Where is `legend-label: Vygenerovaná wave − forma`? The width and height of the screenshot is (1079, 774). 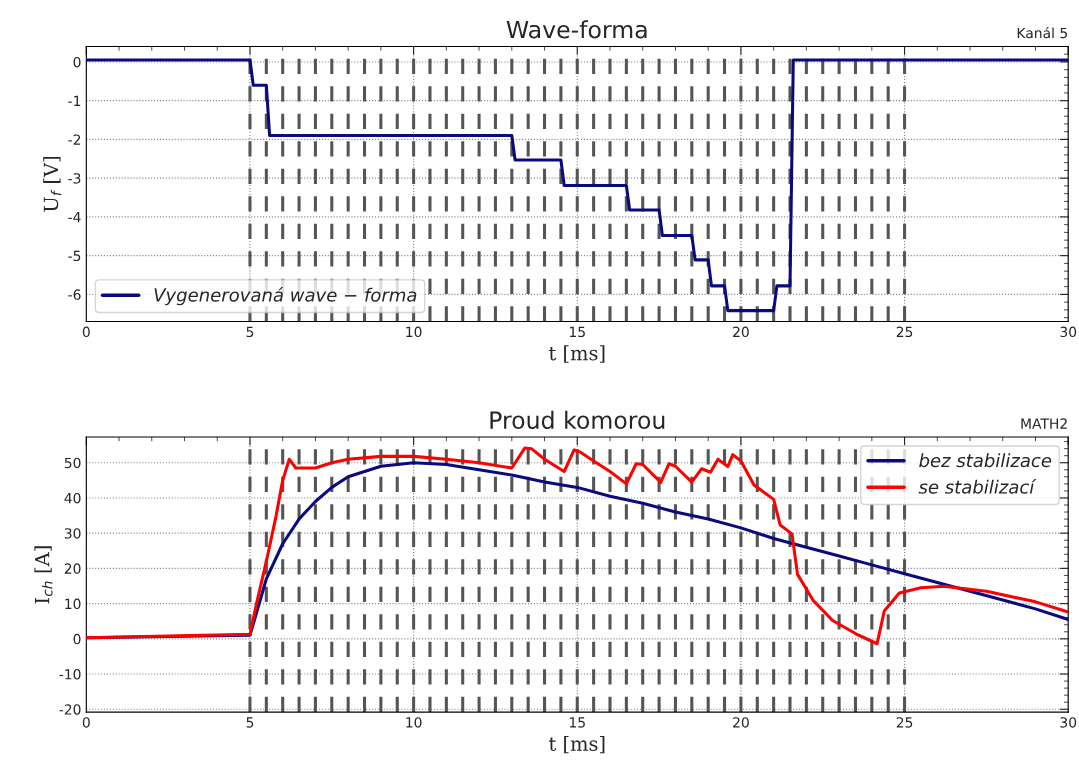
legend-label: Vygenerovaná wave − forma is located at coordinates (285, 296).